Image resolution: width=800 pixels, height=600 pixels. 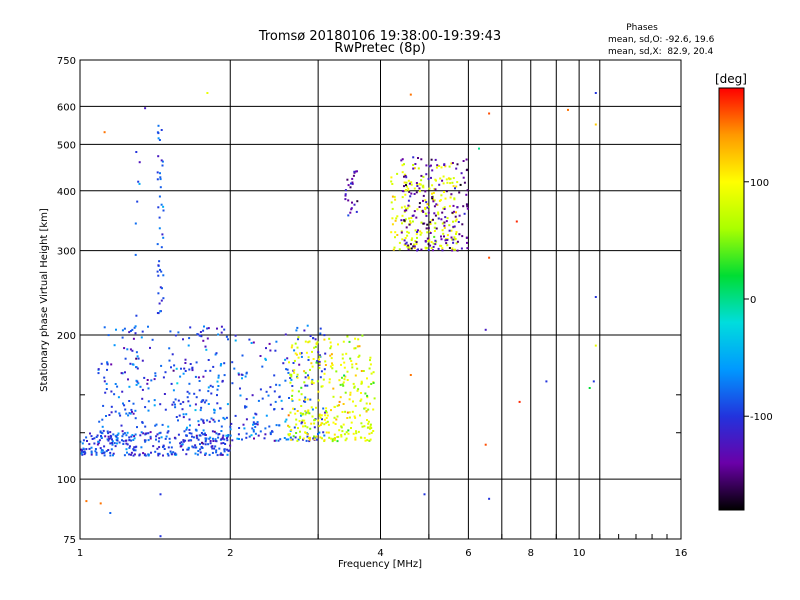 What do you see at coordinates (379, 36) in the screenshot?
I see `chart-title: Tromsø 20180106 19:38:00-19:39:43` at bounding box center [379, 36].